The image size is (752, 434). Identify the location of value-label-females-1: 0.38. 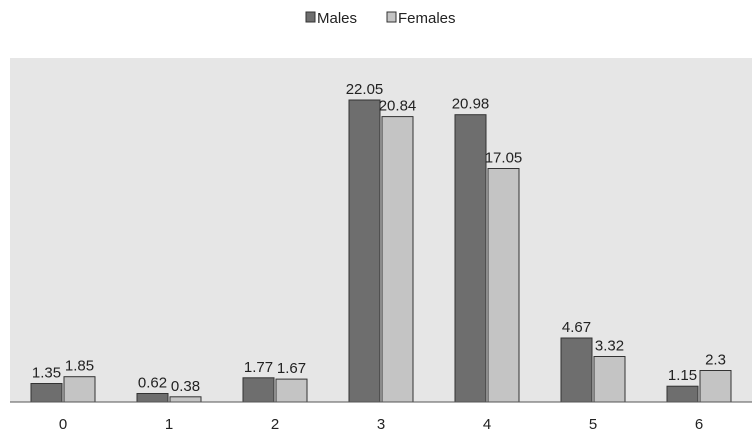
(185, 386).